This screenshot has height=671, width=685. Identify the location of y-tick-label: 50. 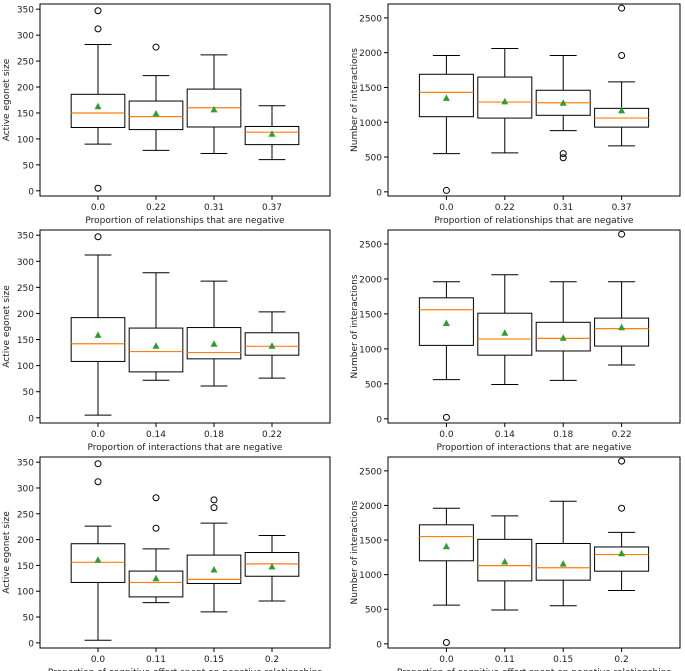
(29, 619).